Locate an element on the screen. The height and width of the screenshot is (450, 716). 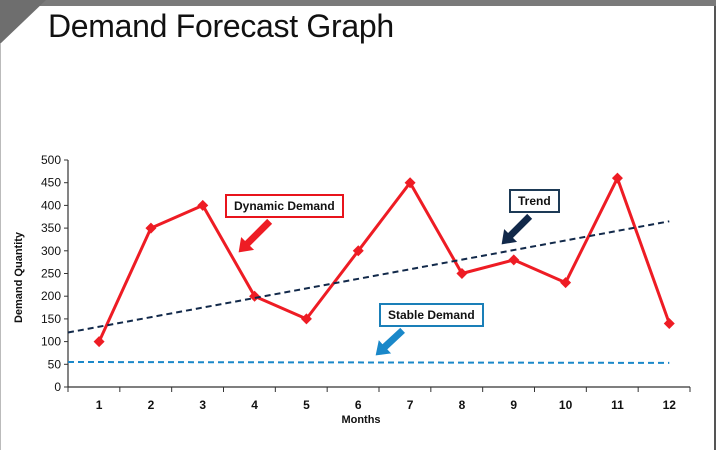
slide-left-edge is located at coordinates (0, 247).